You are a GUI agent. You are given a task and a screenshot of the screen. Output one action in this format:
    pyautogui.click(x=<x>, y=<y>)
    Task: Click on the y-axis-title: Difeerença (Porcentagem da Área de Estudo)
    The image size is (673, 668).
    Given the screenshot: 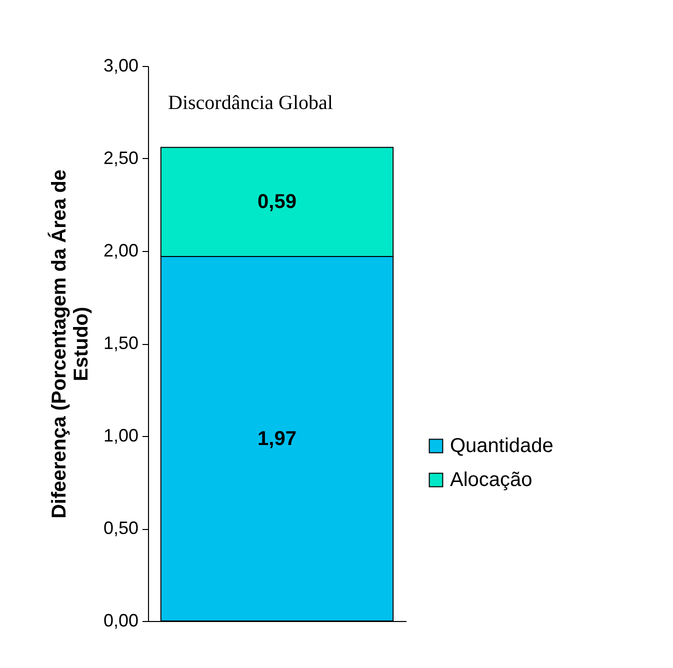 What is the action you would take?
    pyautogui.click(x=69, y=344)
    